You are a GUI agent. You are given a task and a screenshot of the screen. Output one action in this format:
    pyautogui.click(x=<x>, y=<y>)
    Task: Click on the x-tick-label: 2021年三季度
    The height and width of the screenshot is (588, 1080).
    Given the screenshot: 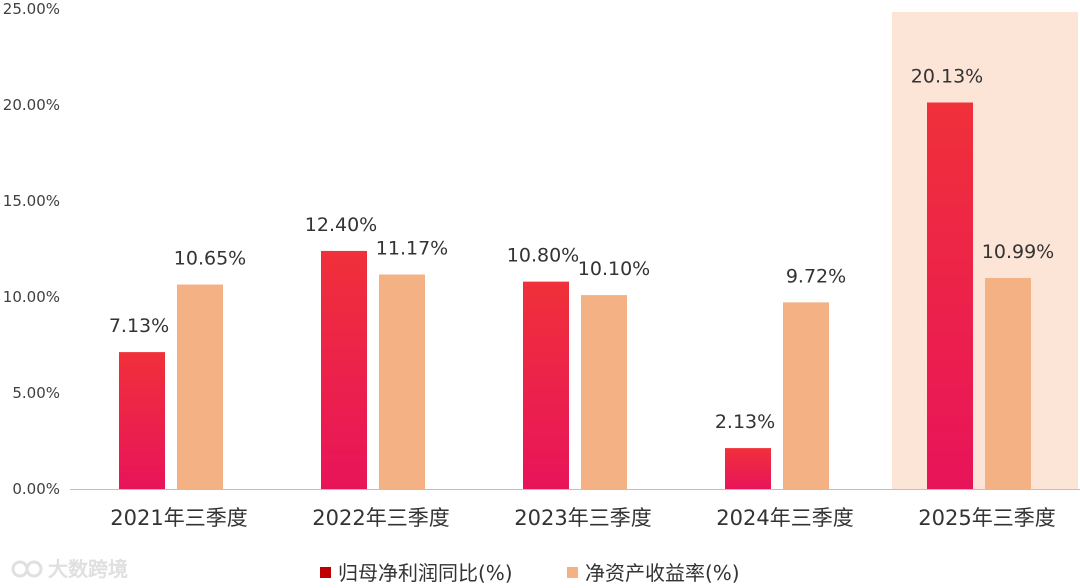 What is the action you would take?
    pyautogui.click(x=178, y=518)
    